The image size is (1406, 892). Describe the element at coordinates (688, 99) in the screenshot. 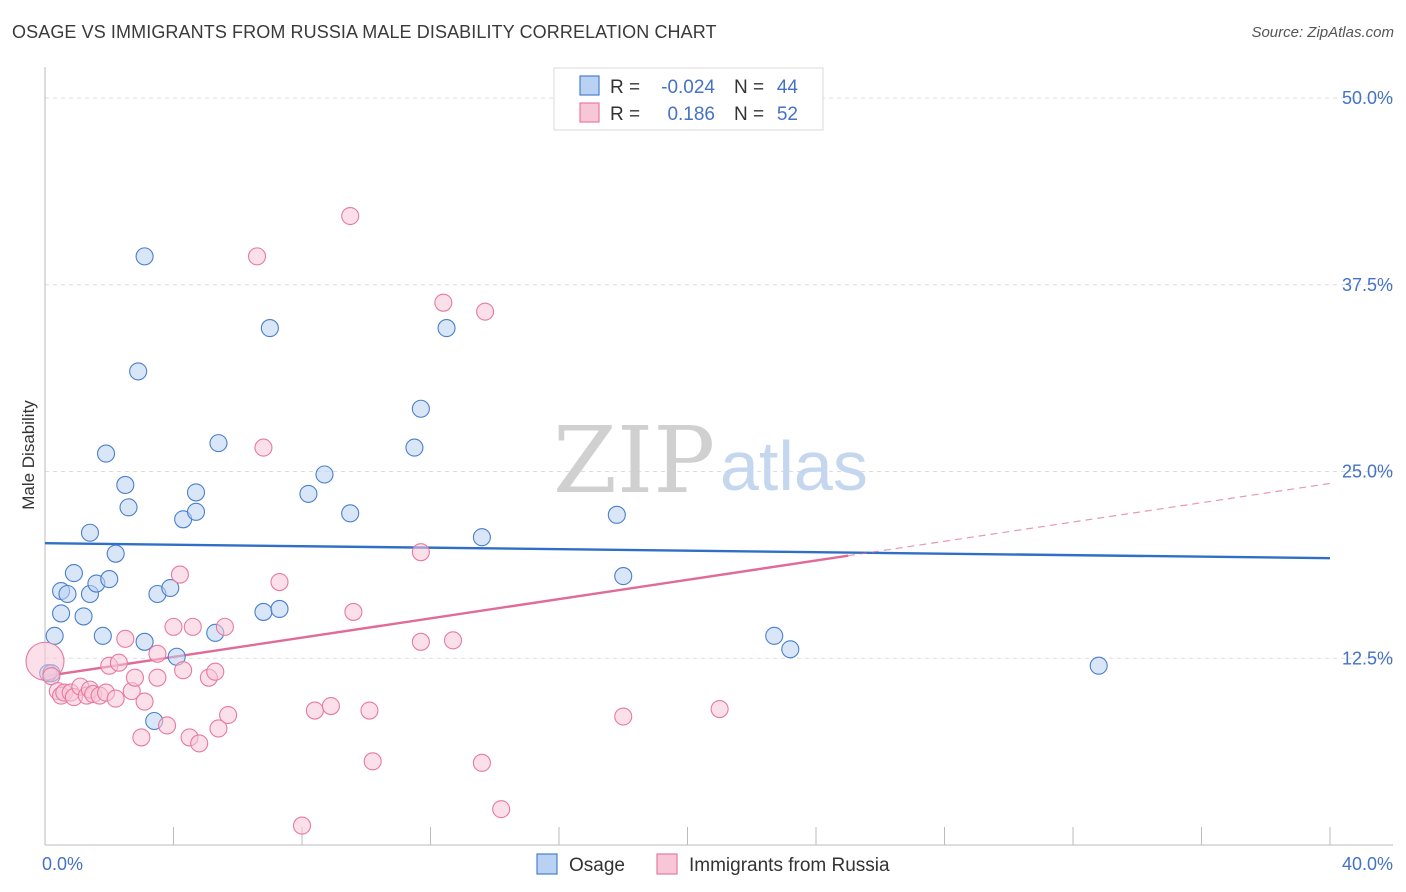

I see `stats-legend: R = -0.024 N = 44 R = 0.186 N = 52` at that location.